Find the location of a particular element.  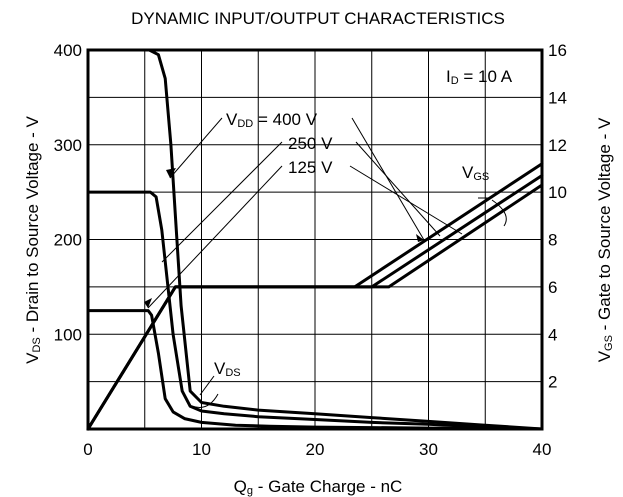

y-left-tick-label: 300 is located at coordinates (68, 145).